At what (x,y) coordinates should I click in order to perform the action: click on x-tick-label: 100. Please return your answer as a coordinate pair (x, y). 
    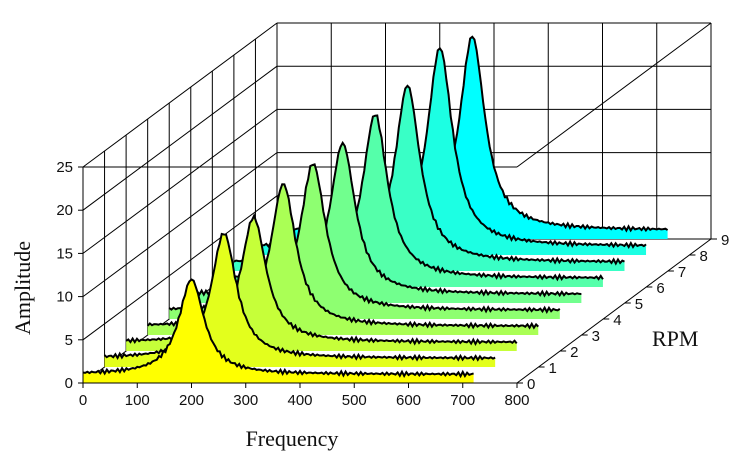
    Looking at the image, I should click on (137, 400).